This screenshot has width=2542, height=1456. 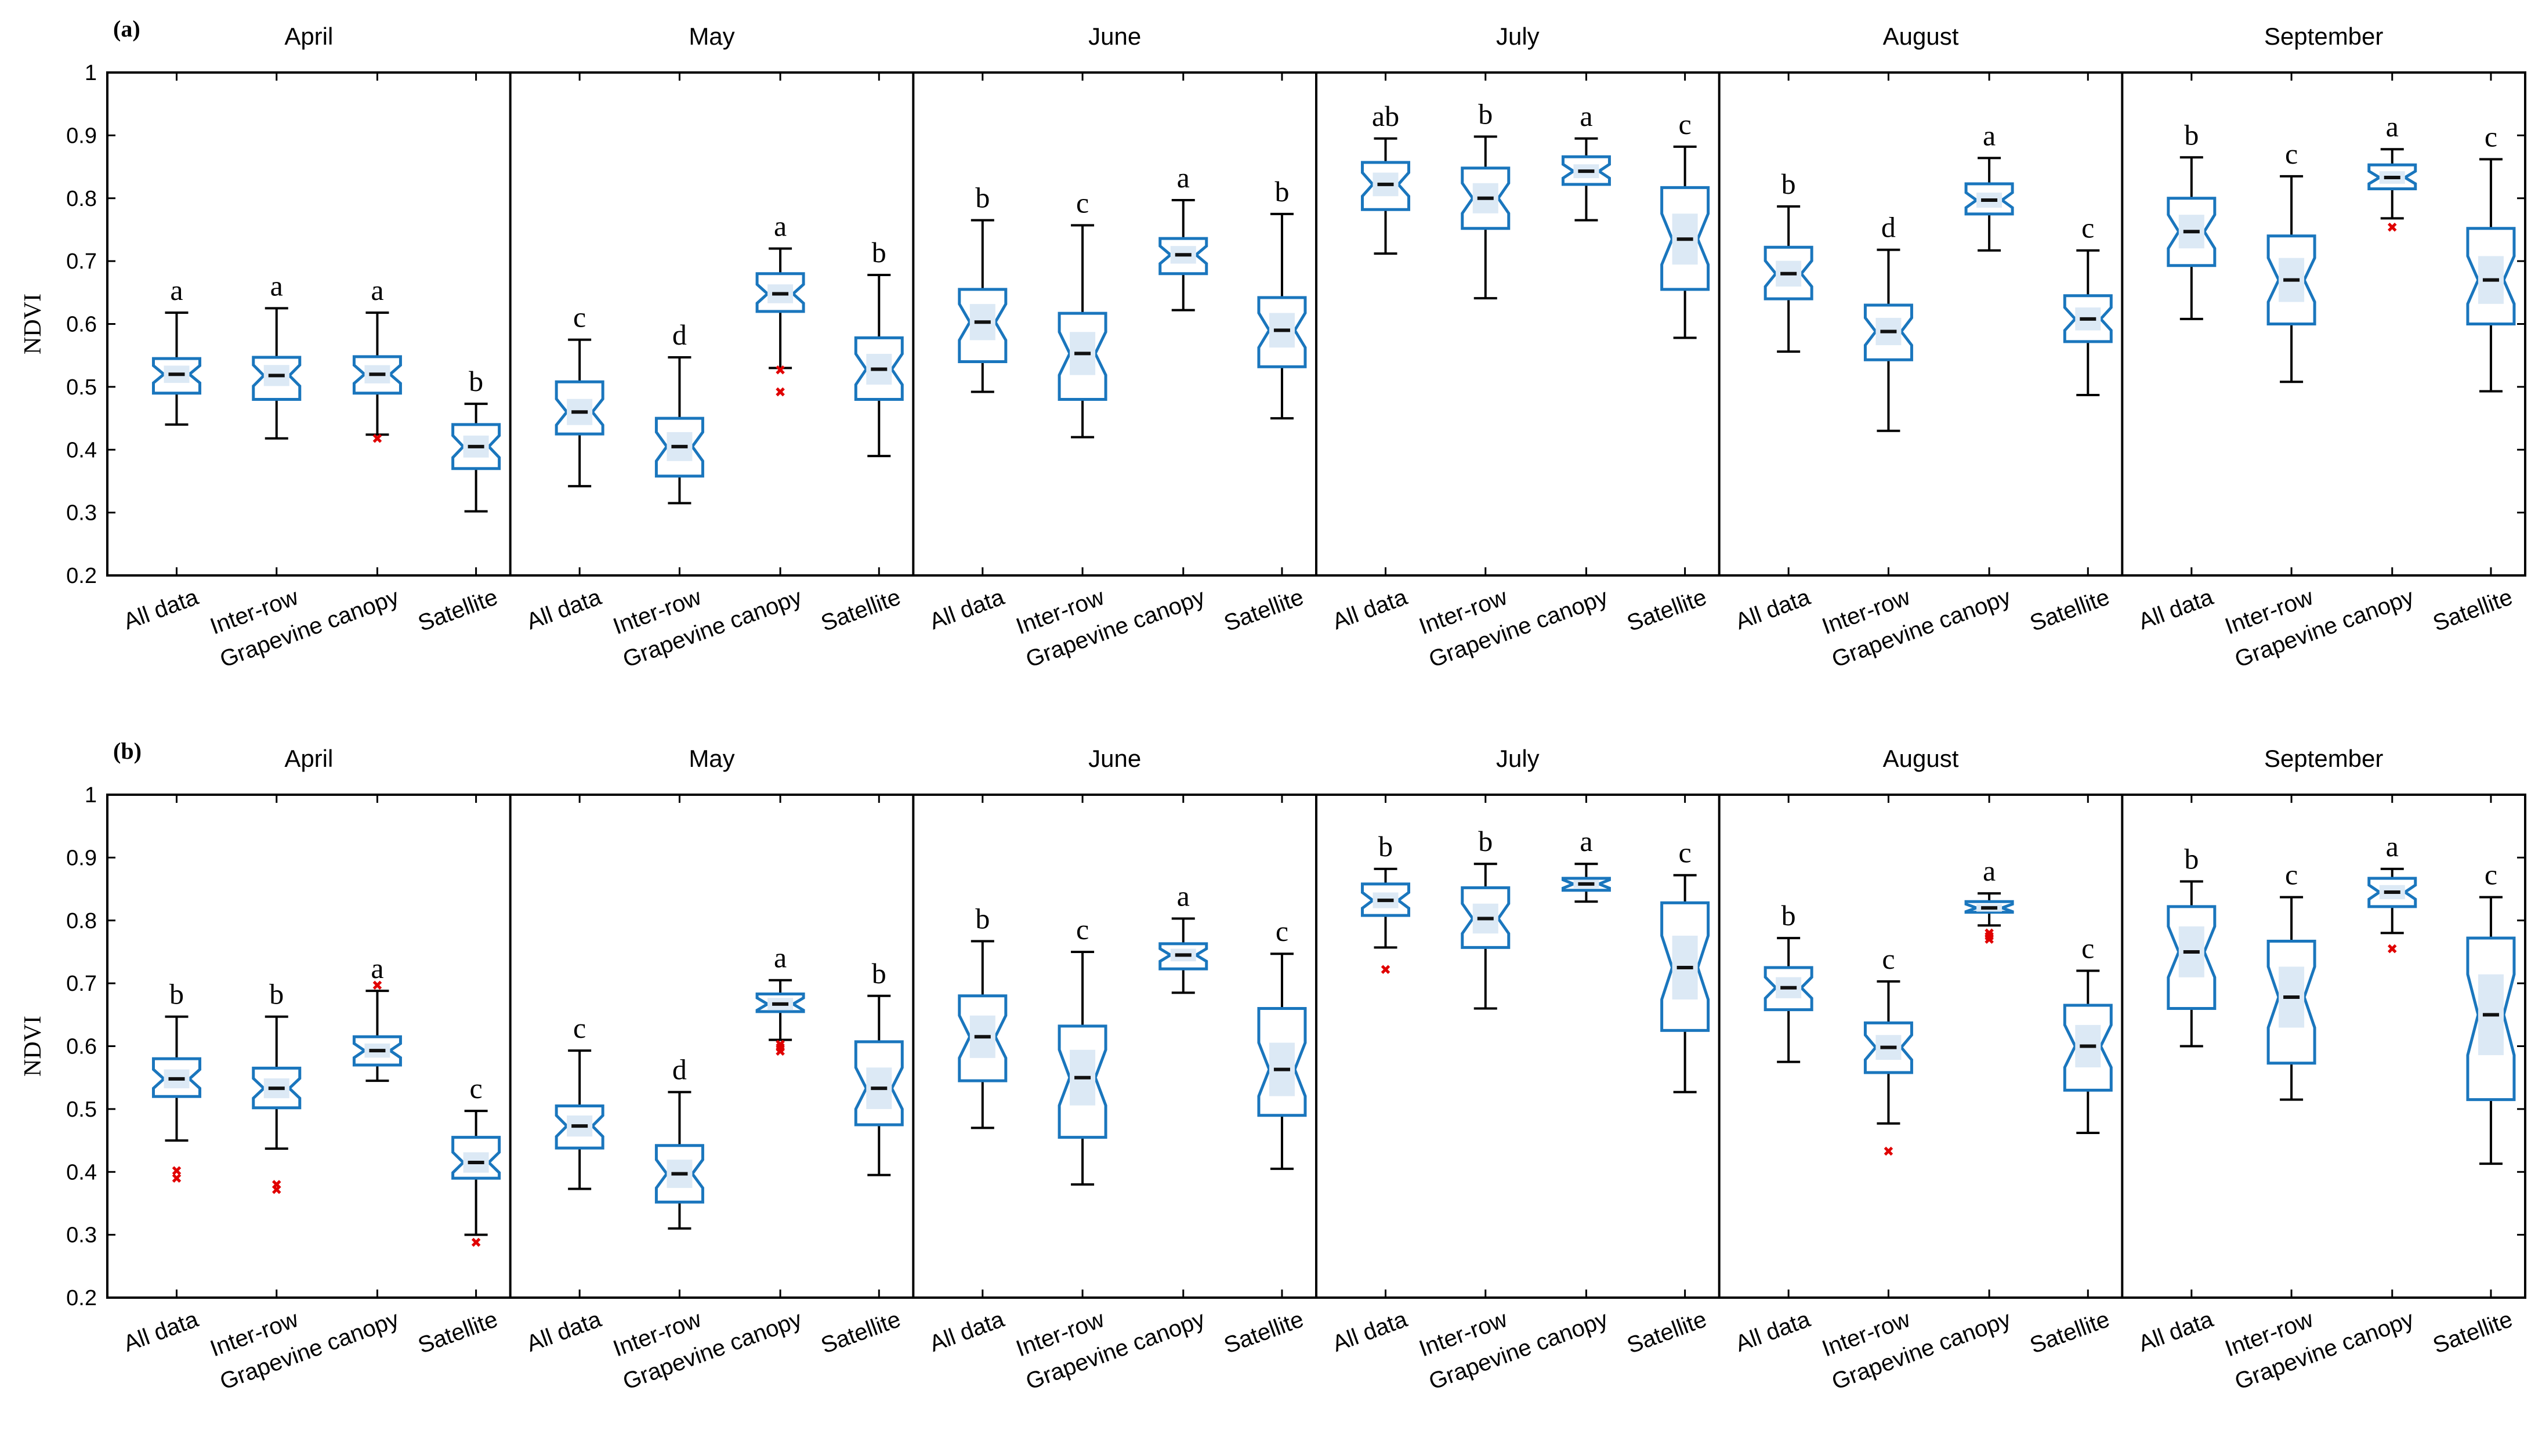 What do you see at coordinates (82, 325) in the screenshot?
I see `y-tick-label: 0.6` at bounding box center [82, 325].